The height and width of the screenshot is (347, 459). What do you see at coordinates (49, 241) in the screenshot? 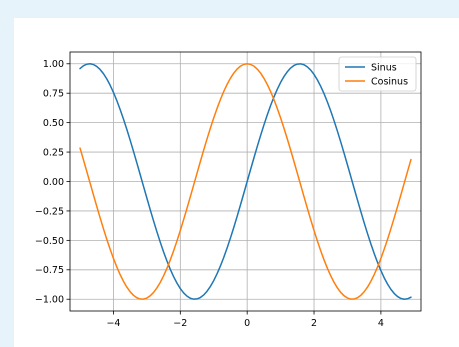
I see `y-tick-label: −0.50` at bounding box center [49, 241].